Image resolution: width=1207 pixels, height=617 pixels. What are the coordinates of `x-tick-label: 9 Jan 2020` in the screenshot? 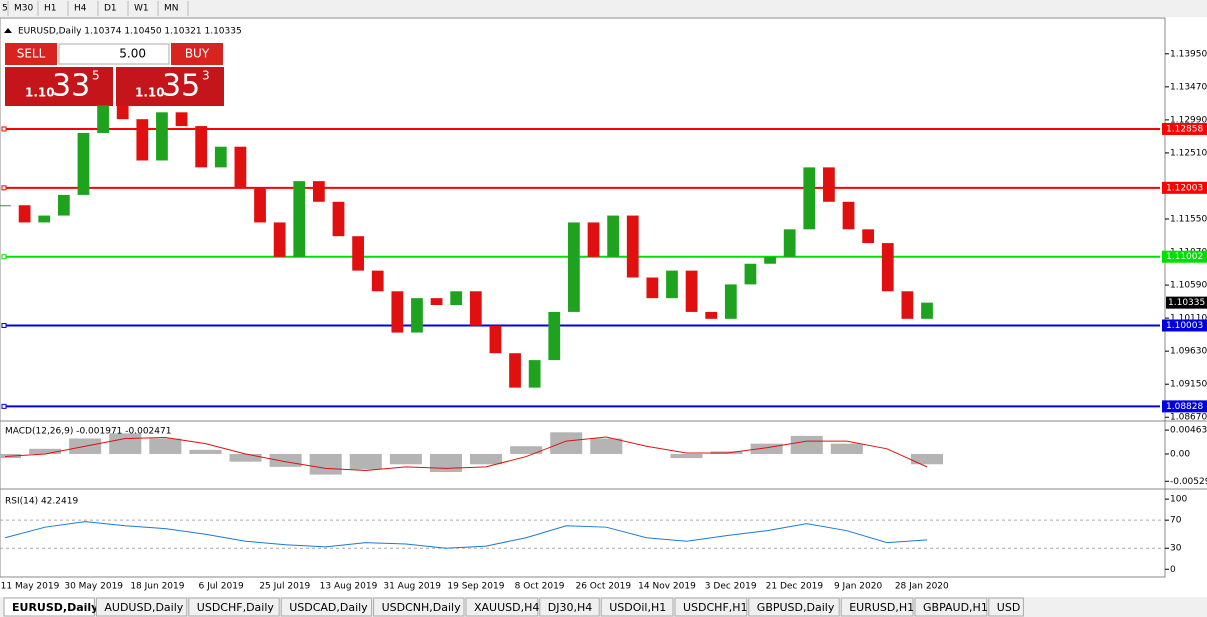 It's located at (858, 587).